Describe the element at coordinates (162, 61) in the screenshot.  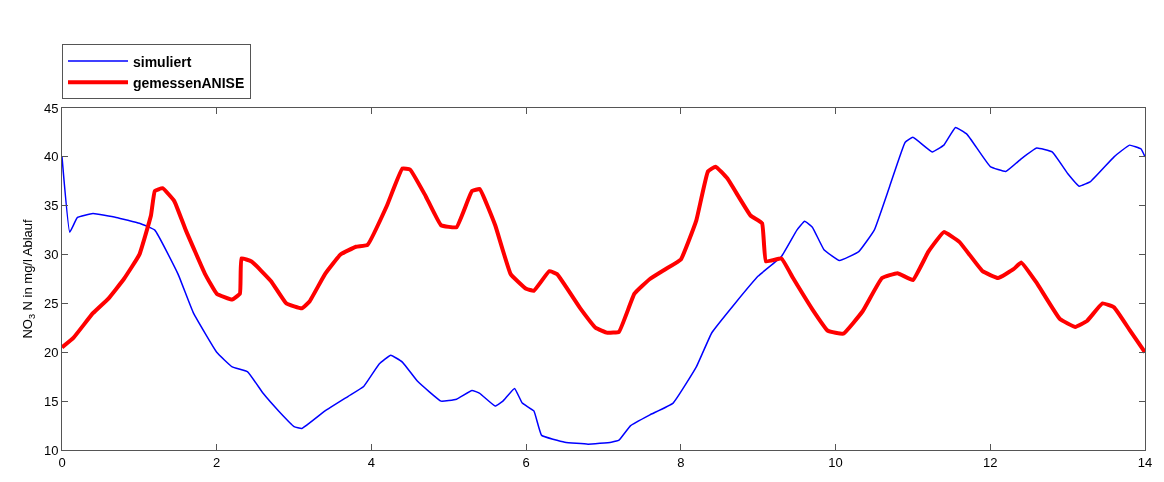
I see `legend-label: simuliert` at that location.